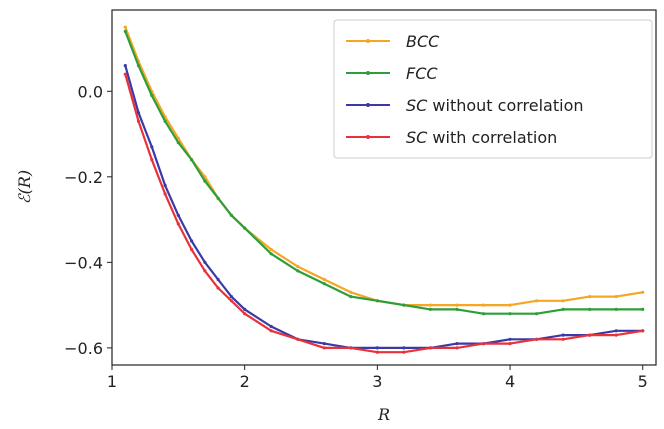 The image size is (664, 429). What do you see at coordinates (83, 262) in the screenshot?
I see `y-tick-label: −0.4` at bounding box center [83, 262].